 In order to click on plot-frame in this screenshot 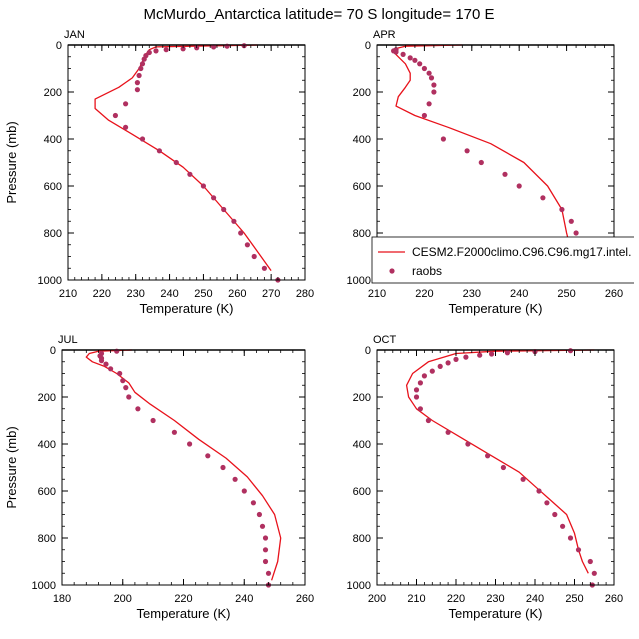, I will do `click(183, 467)`.